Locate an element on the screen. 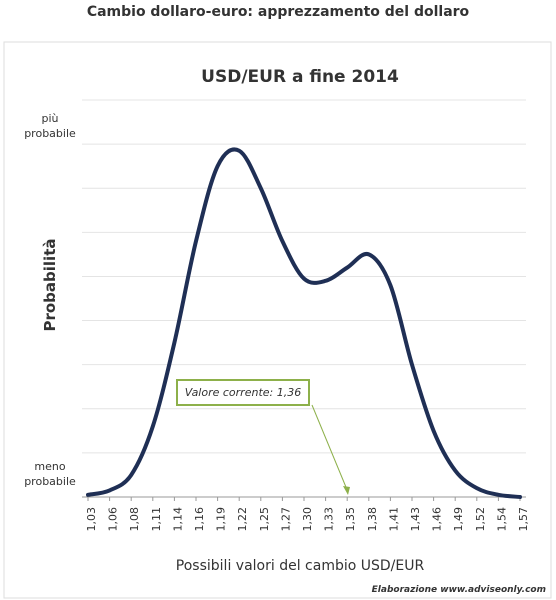 This screenshot has width=556, height=600. x-tick-label: 1,38 is located at coordinates (372, 519).